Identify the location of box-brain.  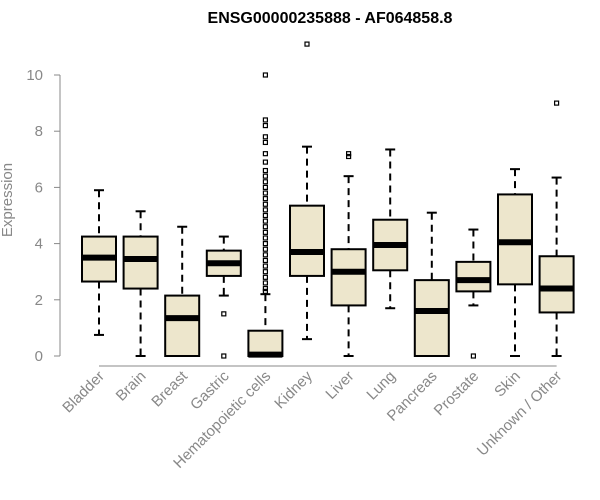
(140, 283).